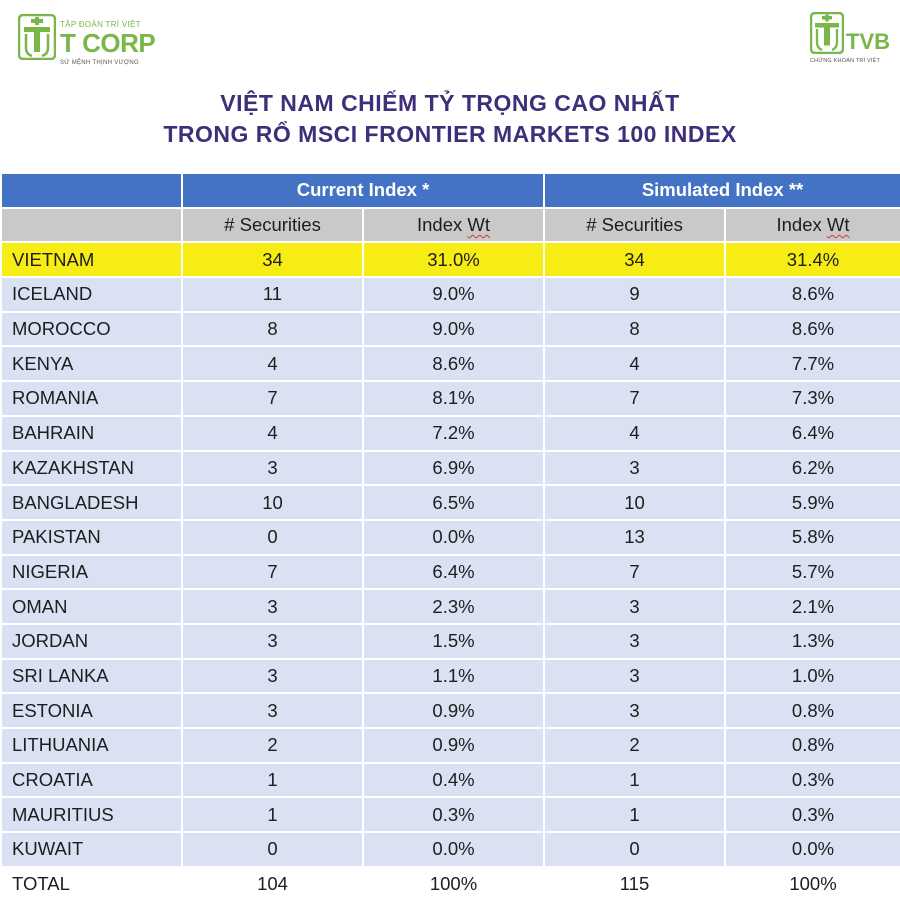 This screenshot has width=900, height=902. I want to click on current-securities-cell: 7, so click(272, 572).